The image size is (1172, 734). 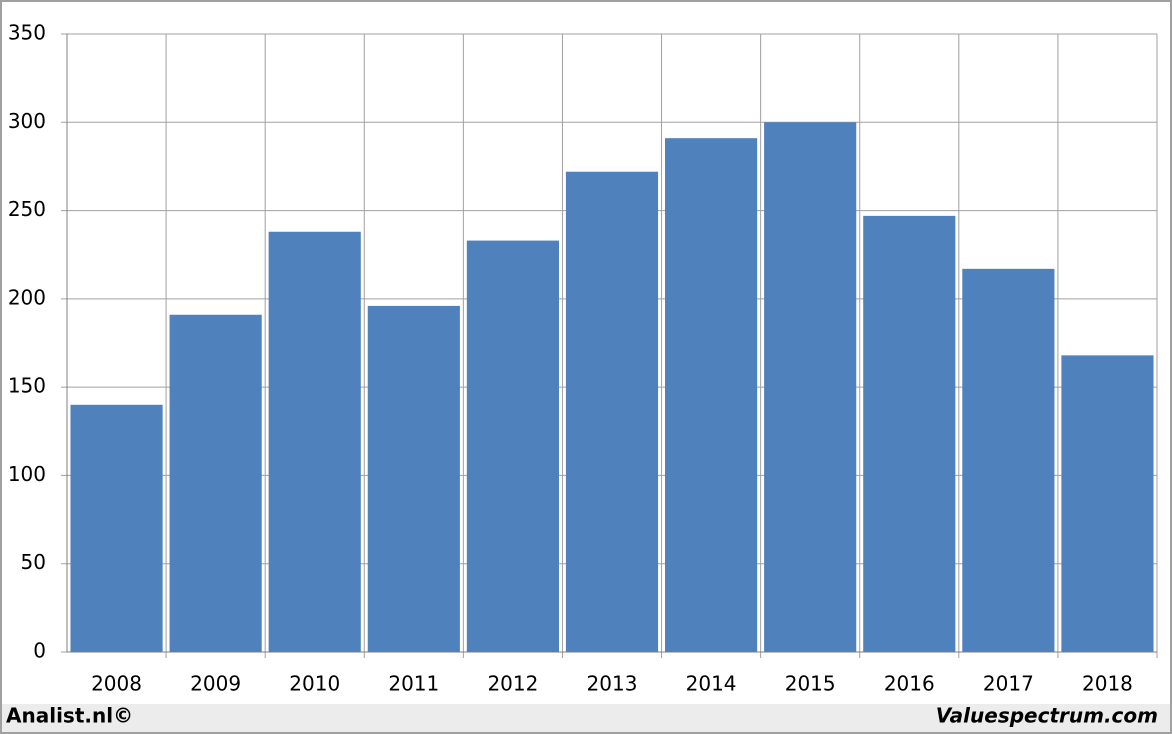 I want to click on x-tick-label: 2016, so click(x=909, y=684).